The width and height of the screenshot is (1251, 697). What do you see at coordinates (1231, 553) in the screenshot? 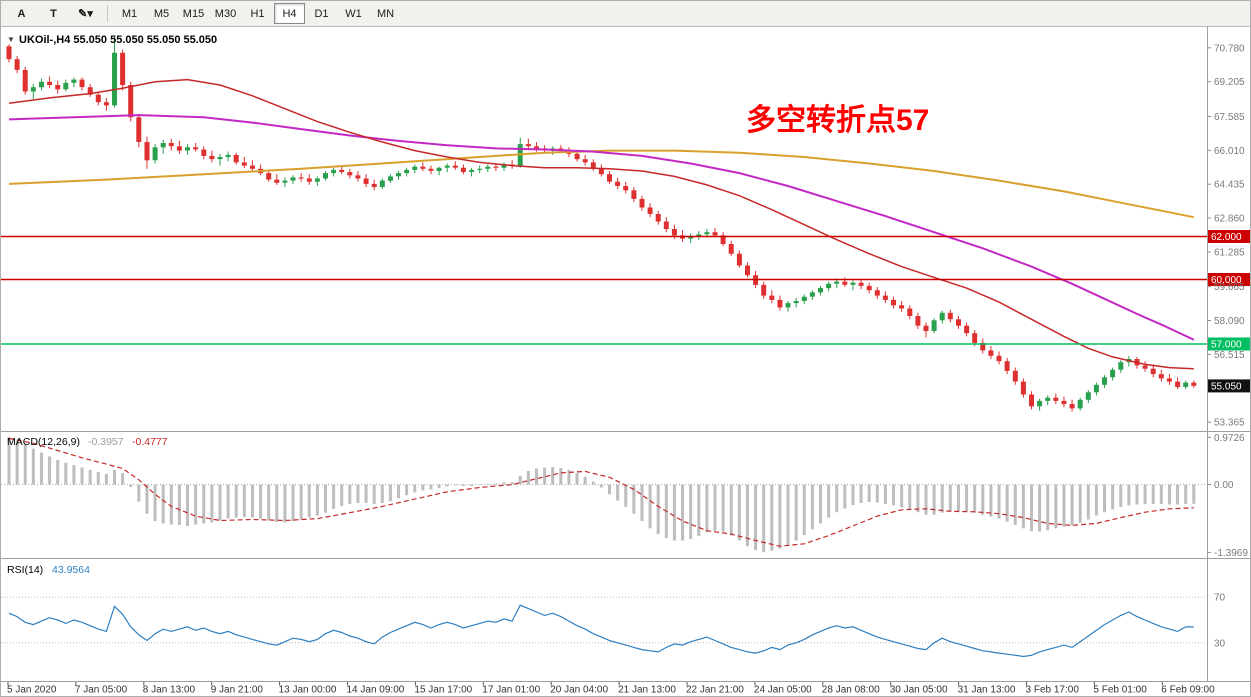
I see `macd-axis-label: -1.3969` at bounding box center [1231, 553].